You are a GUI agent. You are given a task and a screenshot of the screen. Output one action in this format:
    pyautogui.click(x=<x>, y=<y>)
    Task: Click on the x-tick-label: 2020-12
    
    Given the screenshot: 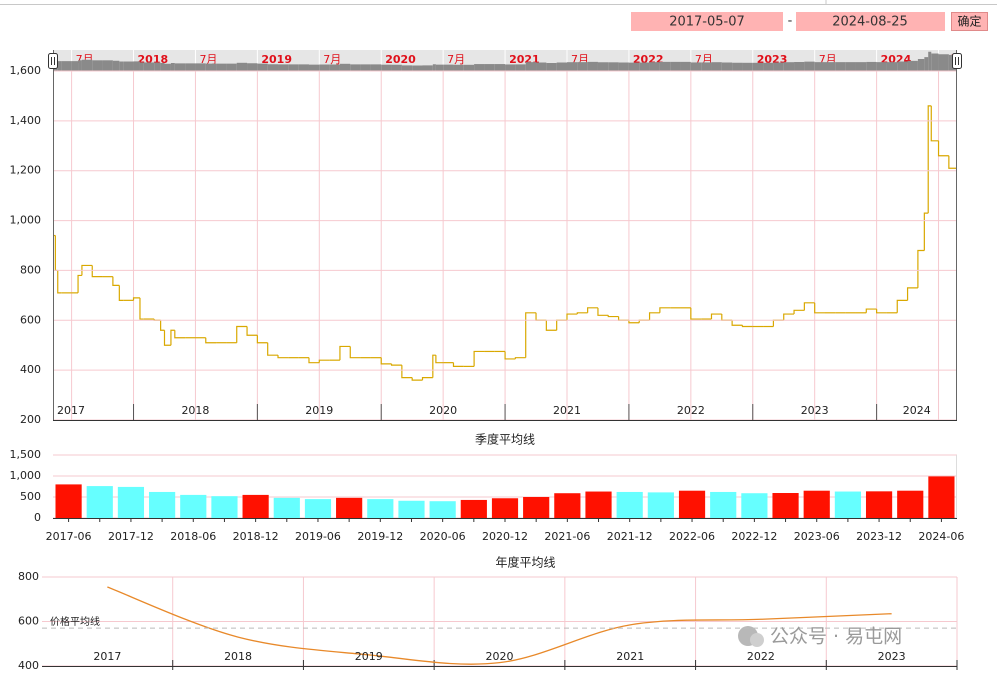 What is the action you would take?
    pyautogui.click(x=505, y=536)
    